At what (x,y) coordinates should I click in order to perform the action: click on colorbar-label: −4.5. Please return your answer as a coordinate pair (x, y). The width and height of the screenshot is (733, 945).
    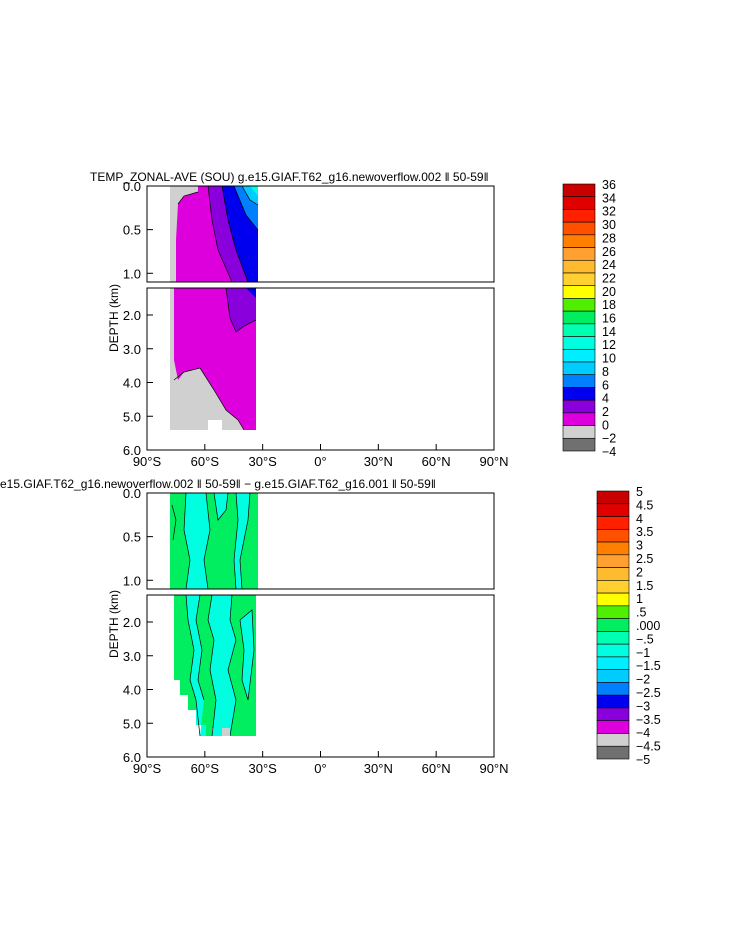
    Looking at the image, I should click on (648, 747).